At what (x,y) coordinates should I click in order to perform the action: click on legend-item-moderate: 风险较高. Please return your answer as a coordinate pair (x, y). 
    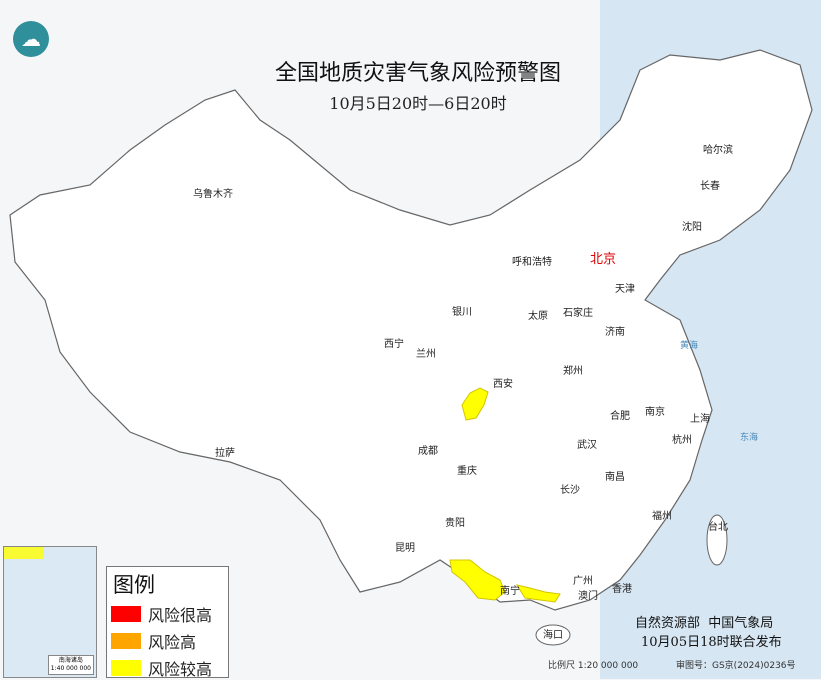
    Looking at the image, I should click on (169, 668).